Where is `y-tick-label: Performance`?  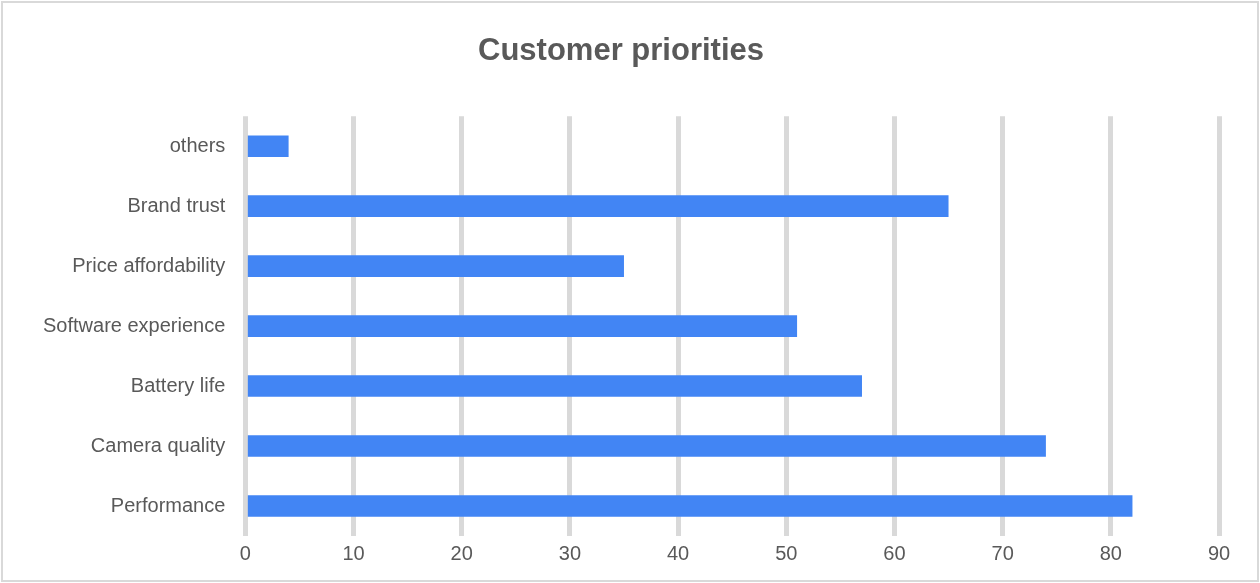
y-tick-label: Performance is located at coordinates (168, 504).